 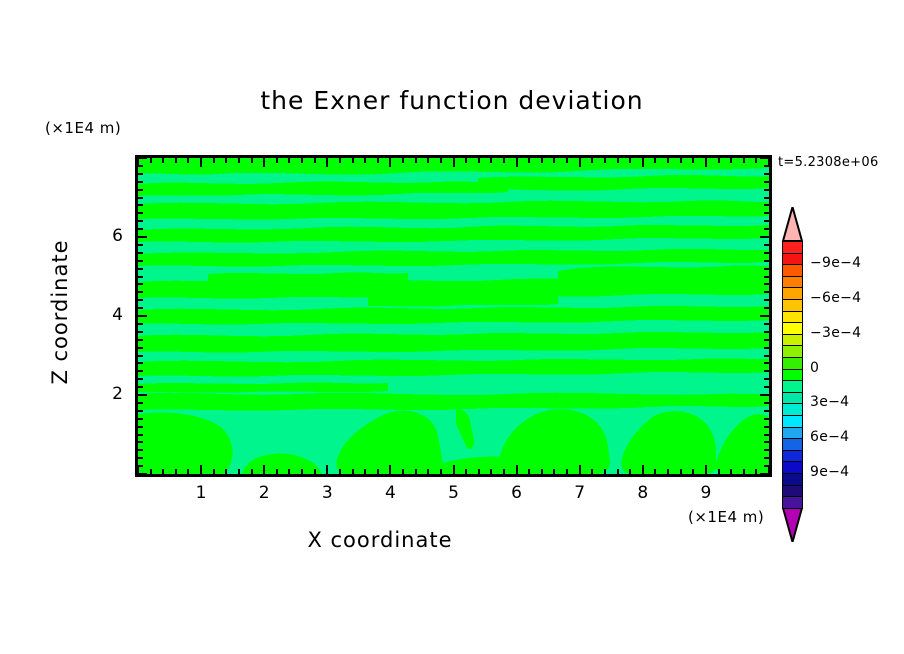 I want to click on colorbar-tick-label: −3e−4, so click(x=836, y=332).